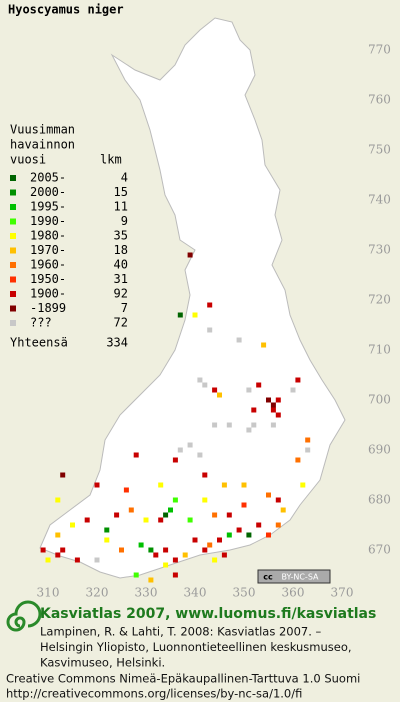  What do you see at coordinates (48, 593) in the screenshot?
I see `x-grid-label: 310` at bounding box center [48, 593].